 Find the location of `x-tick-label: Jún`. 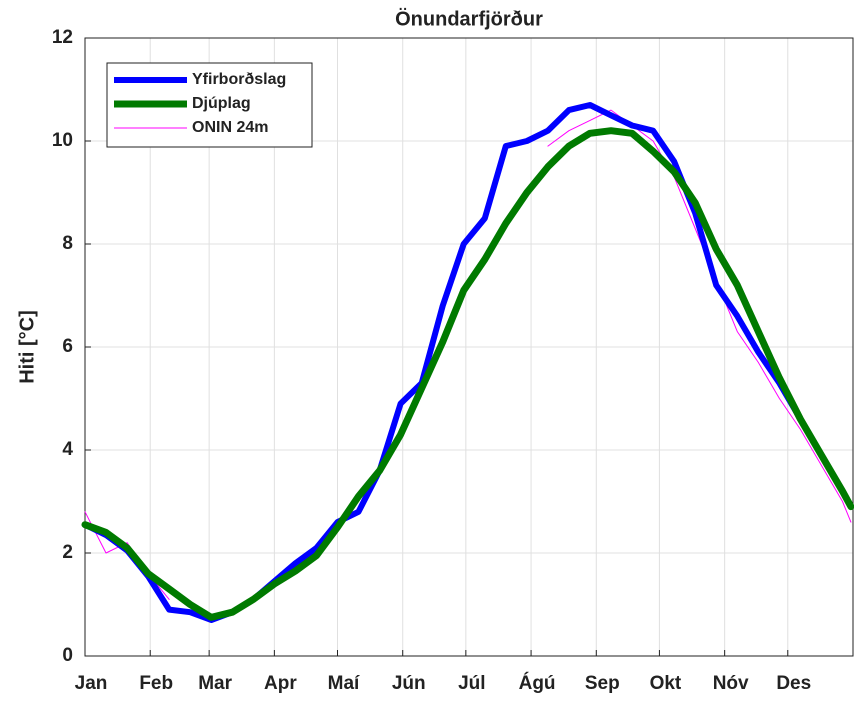

x-tick-label: Jún is located at coordinates (409, 683).